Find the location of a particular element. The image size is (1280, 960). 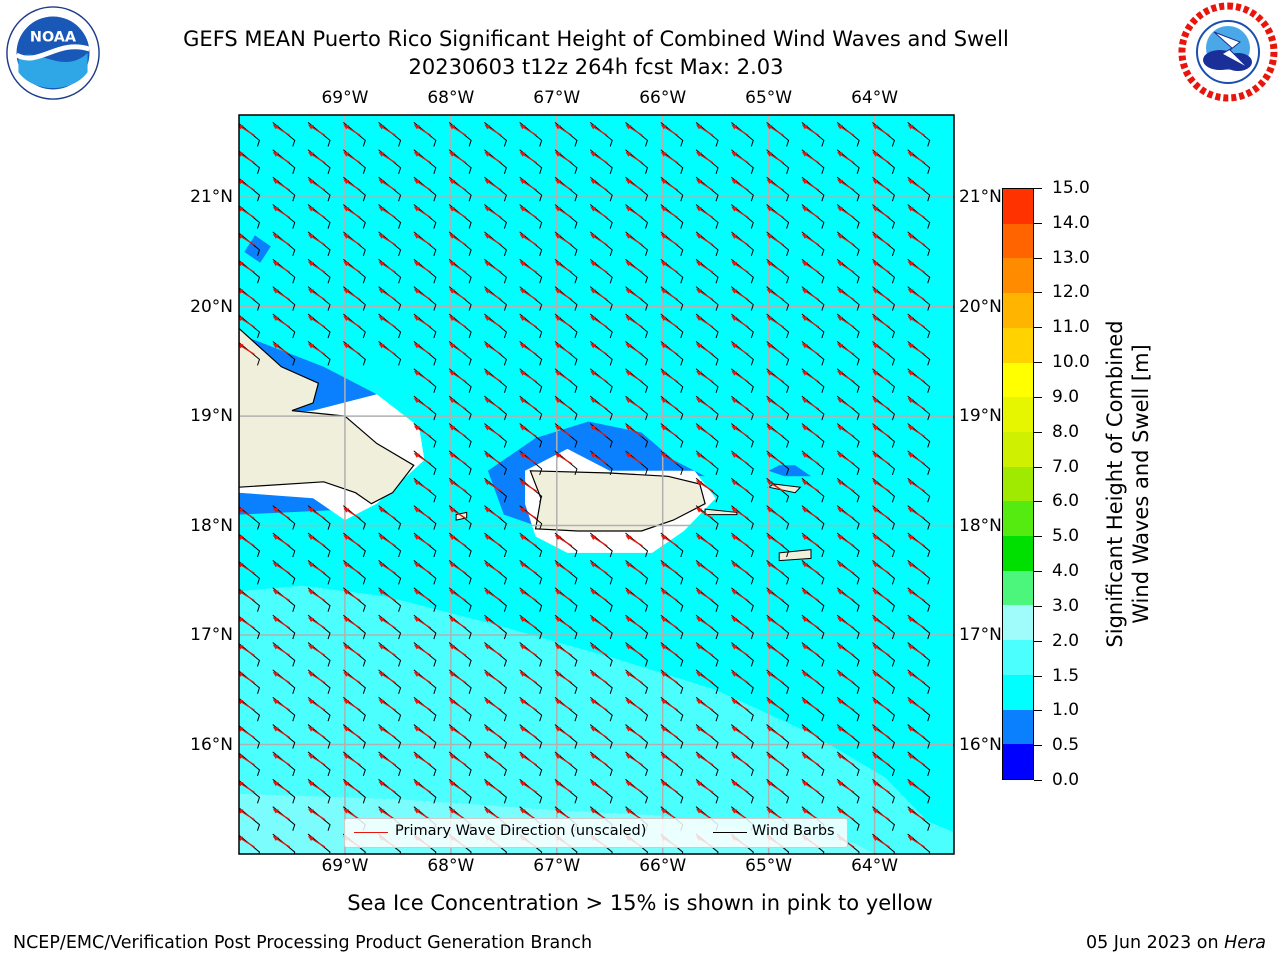

lon-label-bottom-3: 66°W is located at coordinates (663, 866).